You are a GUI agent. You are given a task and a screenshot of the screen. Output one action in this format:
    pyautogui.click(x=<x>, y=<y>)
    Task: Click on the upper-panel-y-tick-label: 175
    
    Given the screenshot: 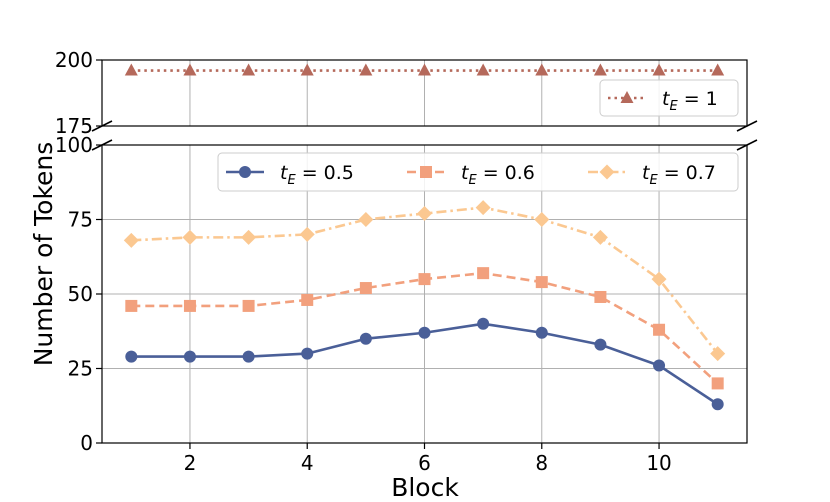 What is the action you would take?
    pyautogui.click(x=74, y=126)
    